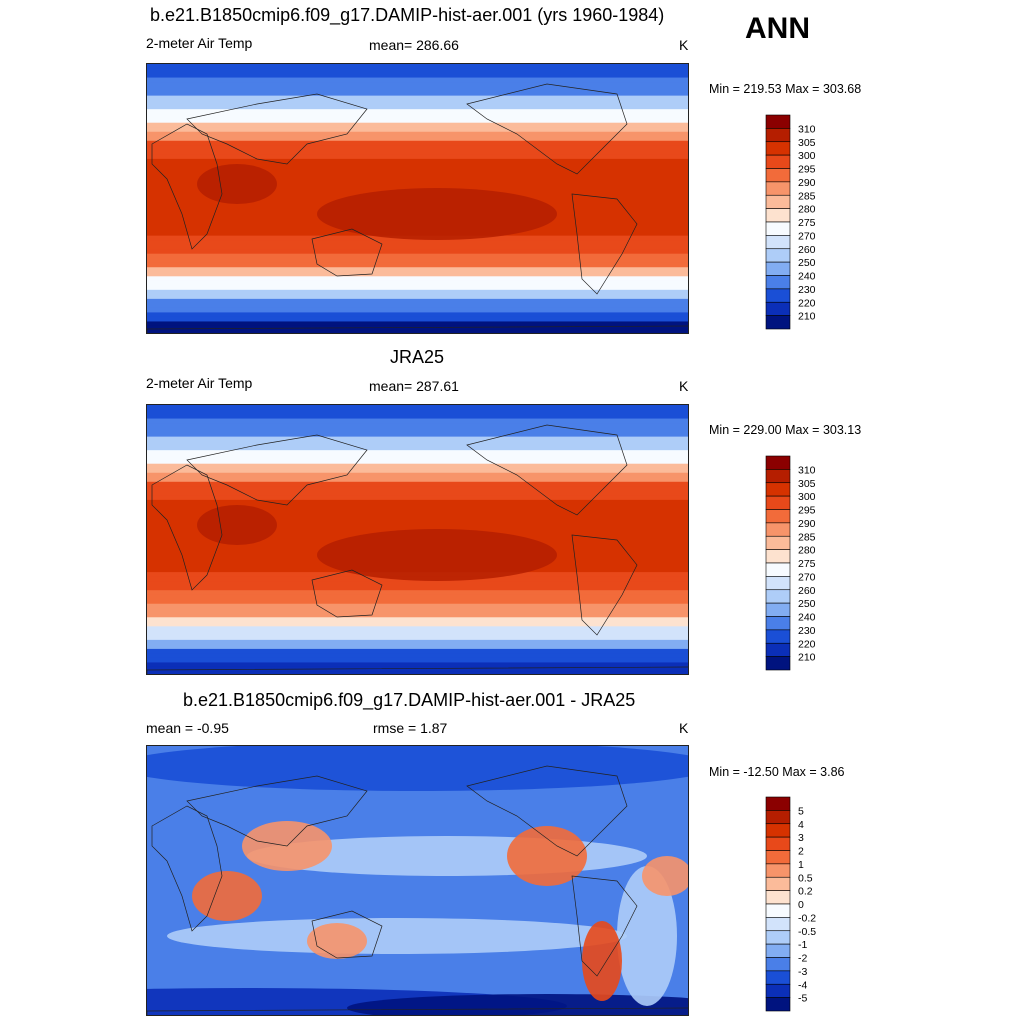 The image size is (1024, 1024). I want to click on colorbar-tick-label: 305, so click(807, 143).